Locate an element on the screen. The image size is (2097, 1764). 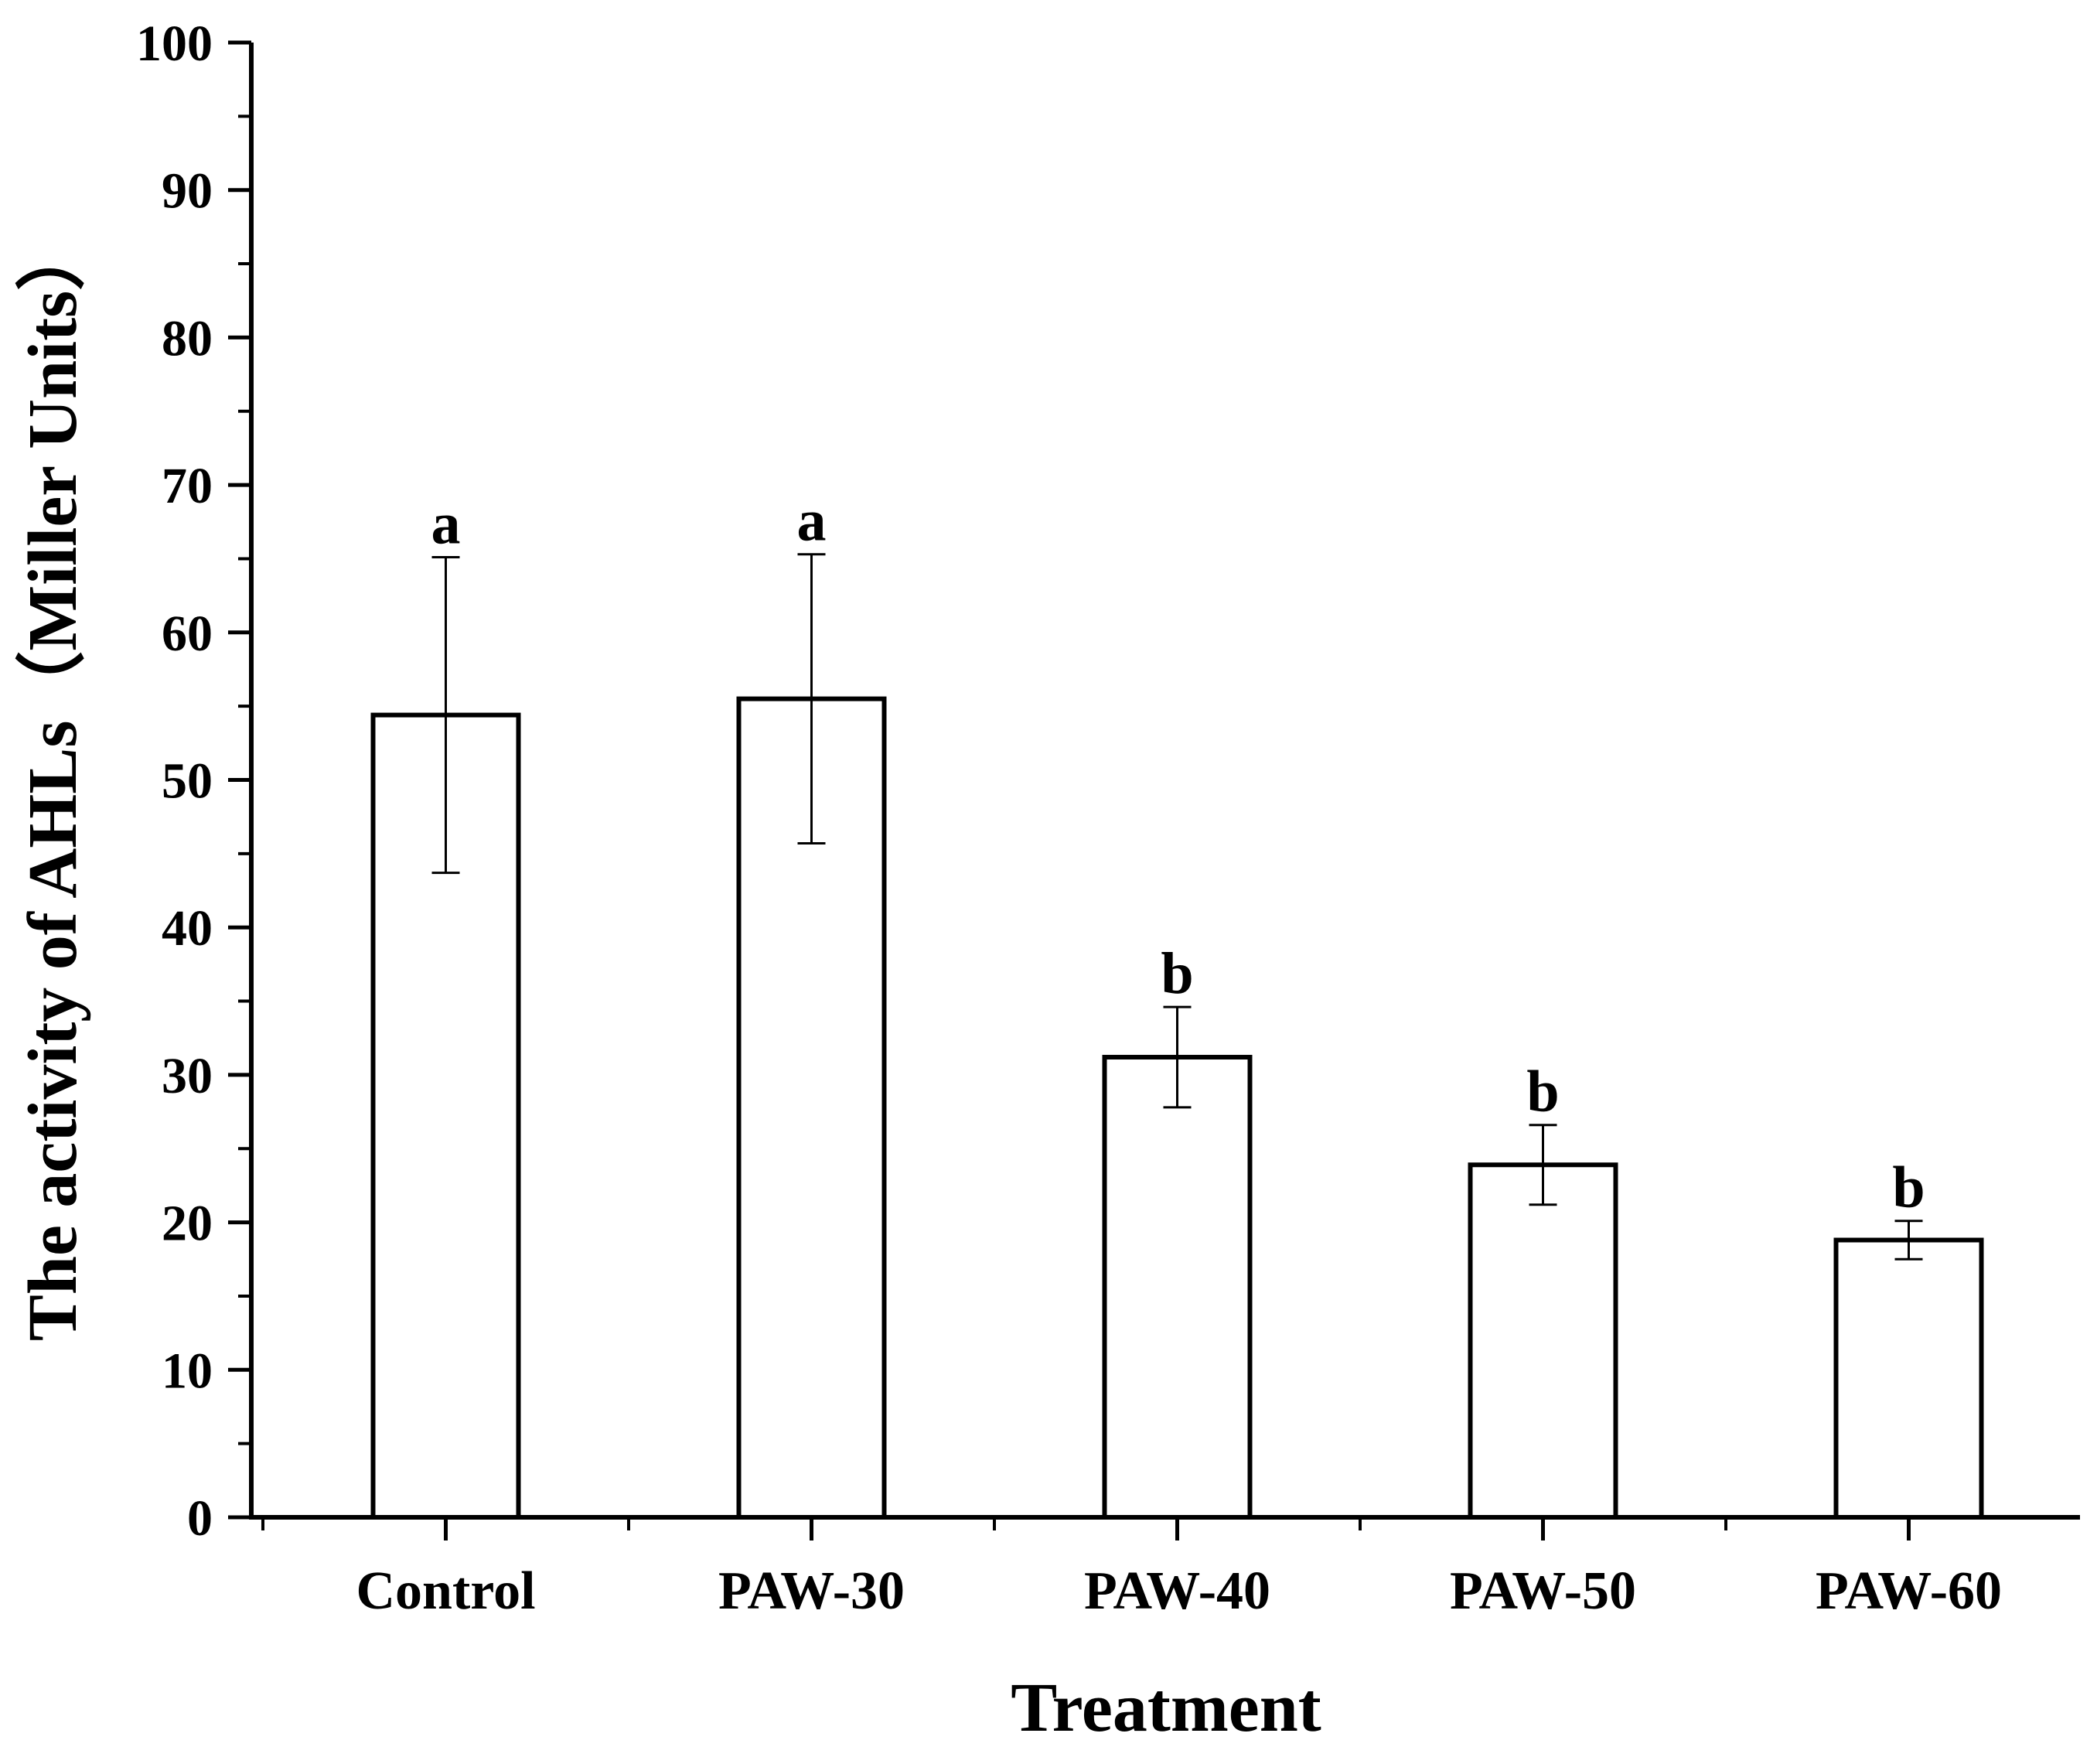
y-tick-label: 40 is located at coordinates (187, 928).